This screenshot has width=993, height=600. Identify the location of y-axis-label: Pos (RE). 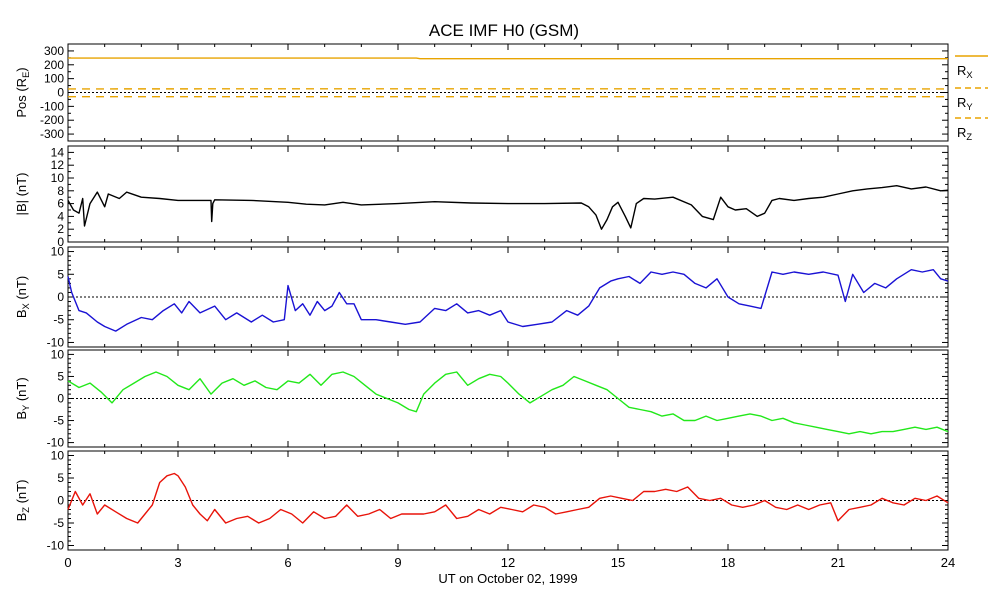
(22, 92).